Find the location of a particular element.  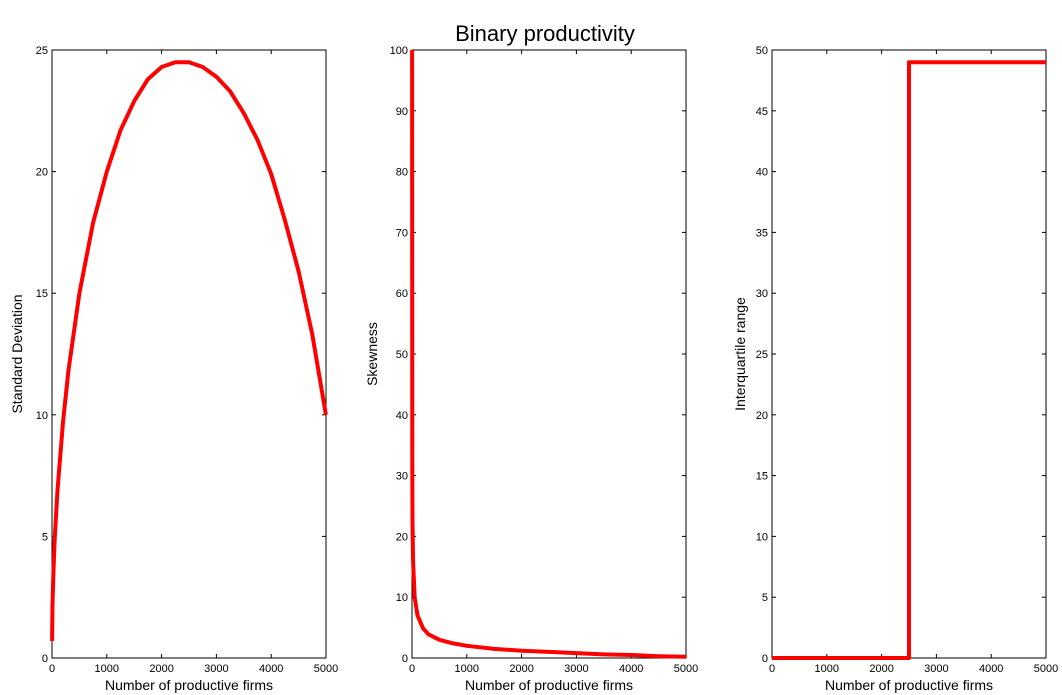

y-tick-label: 70 is located at coordinates (402, 233).